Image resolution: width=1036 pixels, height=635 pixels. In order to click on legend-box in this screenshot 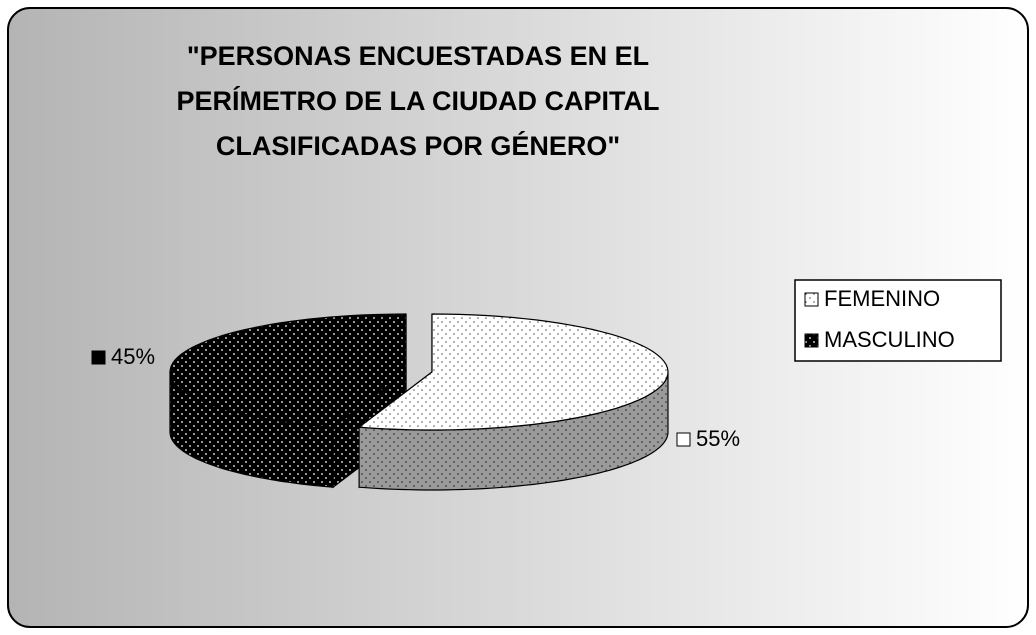, I will do `click(898, 320)`.